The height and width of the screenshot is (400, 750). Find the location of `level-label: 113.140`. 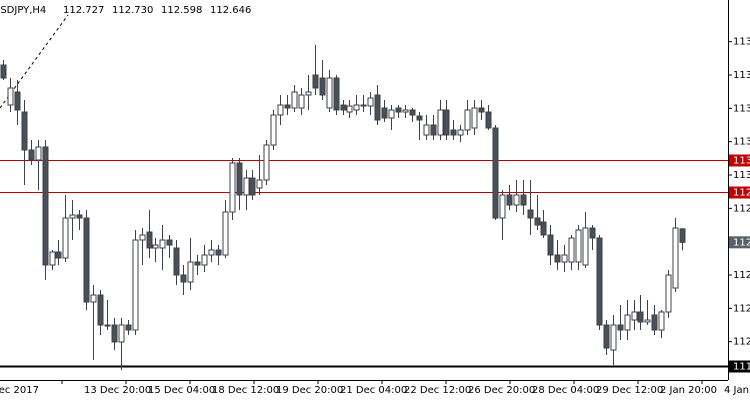

level-label: 113.140 is located at coordinates (741, 161).